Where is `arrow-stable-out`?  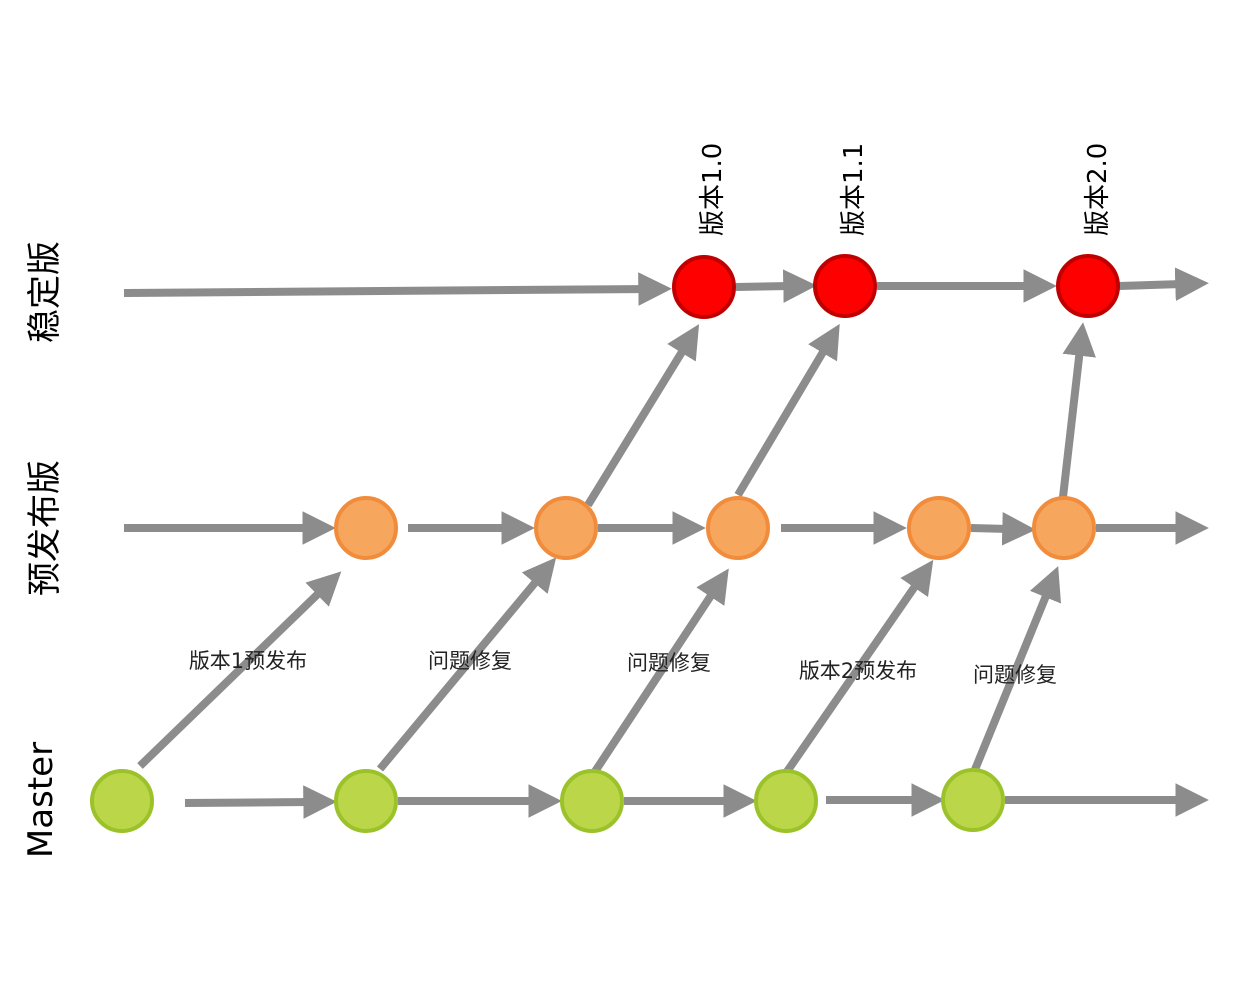
arrow-stable-out is located at coordinates (1163, 284).